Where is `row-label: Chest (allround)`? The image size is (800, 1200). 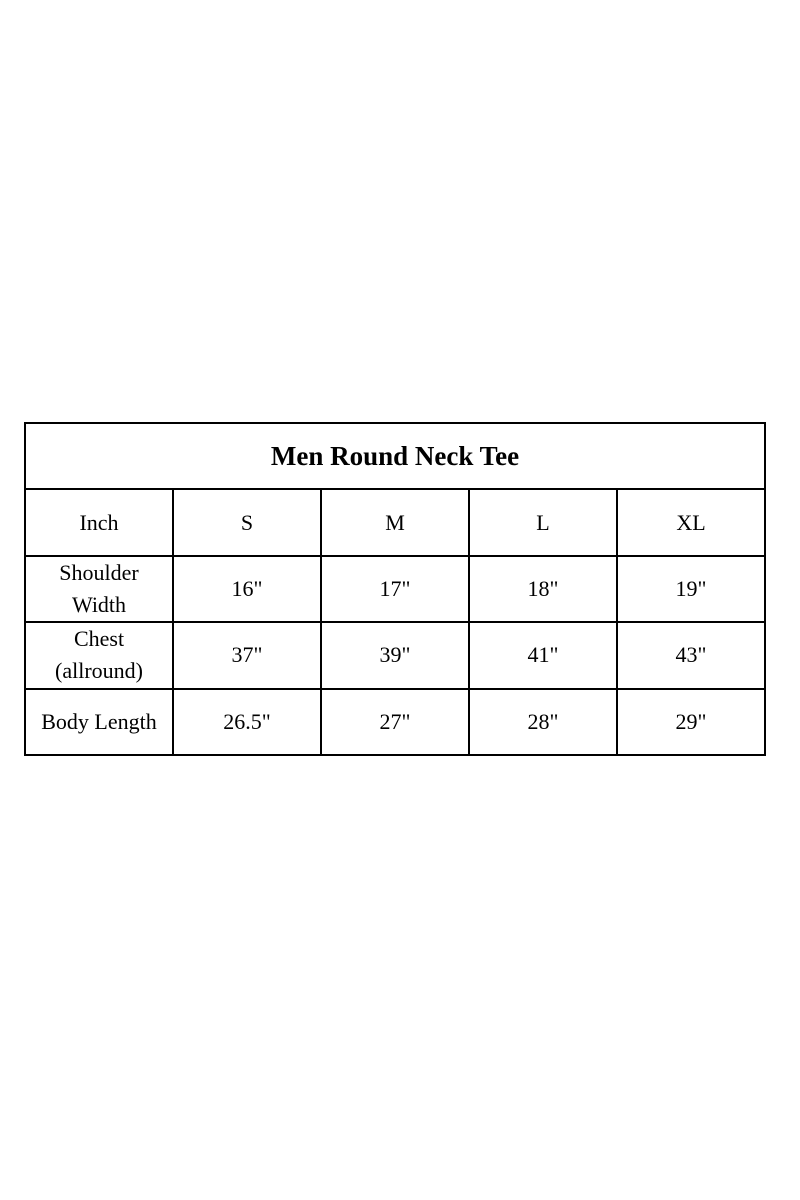
row-label: Chest (allround) is located at coordinates (99, 655).